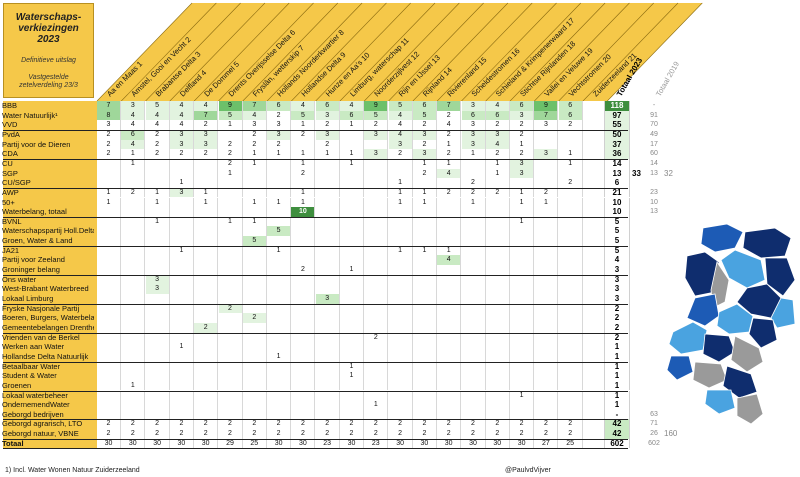  I want to click on row-total: 21, so click(617, 192).